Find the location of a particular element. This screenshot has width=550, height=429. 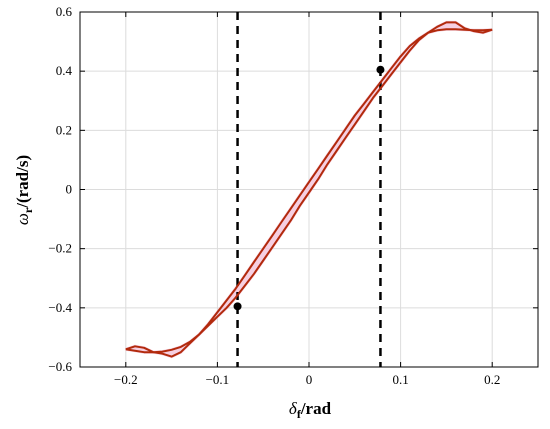

y-tick-label: −0.6 is located at coordinates (60, 366).